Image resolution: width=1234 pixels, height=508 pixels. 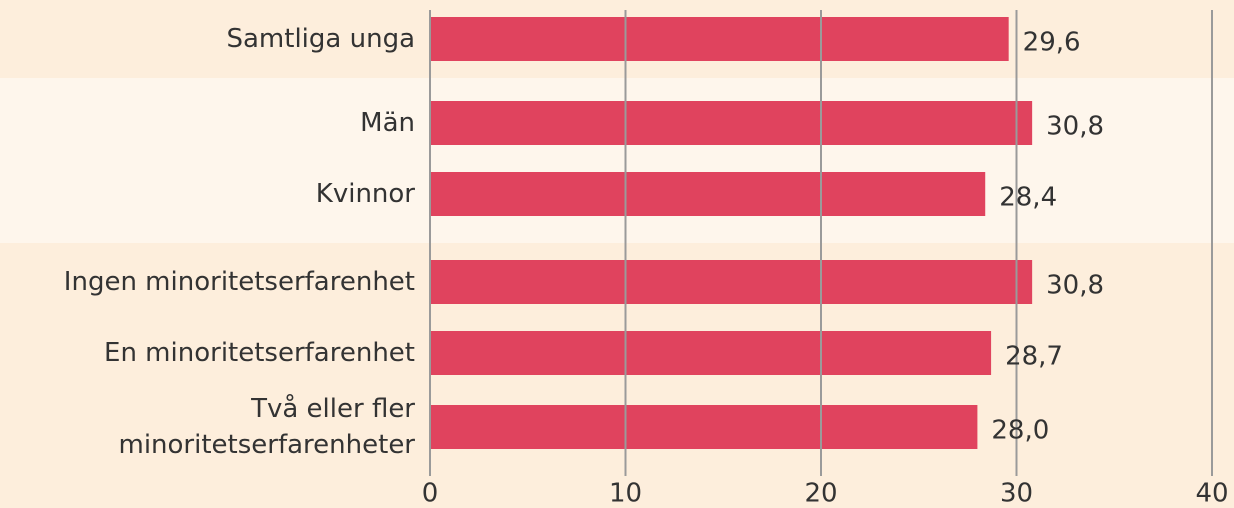 What do you see at coordinates (430, 493) in the screenshot?
I see `x-tick-label: 0` at bounding box center [430, 493].